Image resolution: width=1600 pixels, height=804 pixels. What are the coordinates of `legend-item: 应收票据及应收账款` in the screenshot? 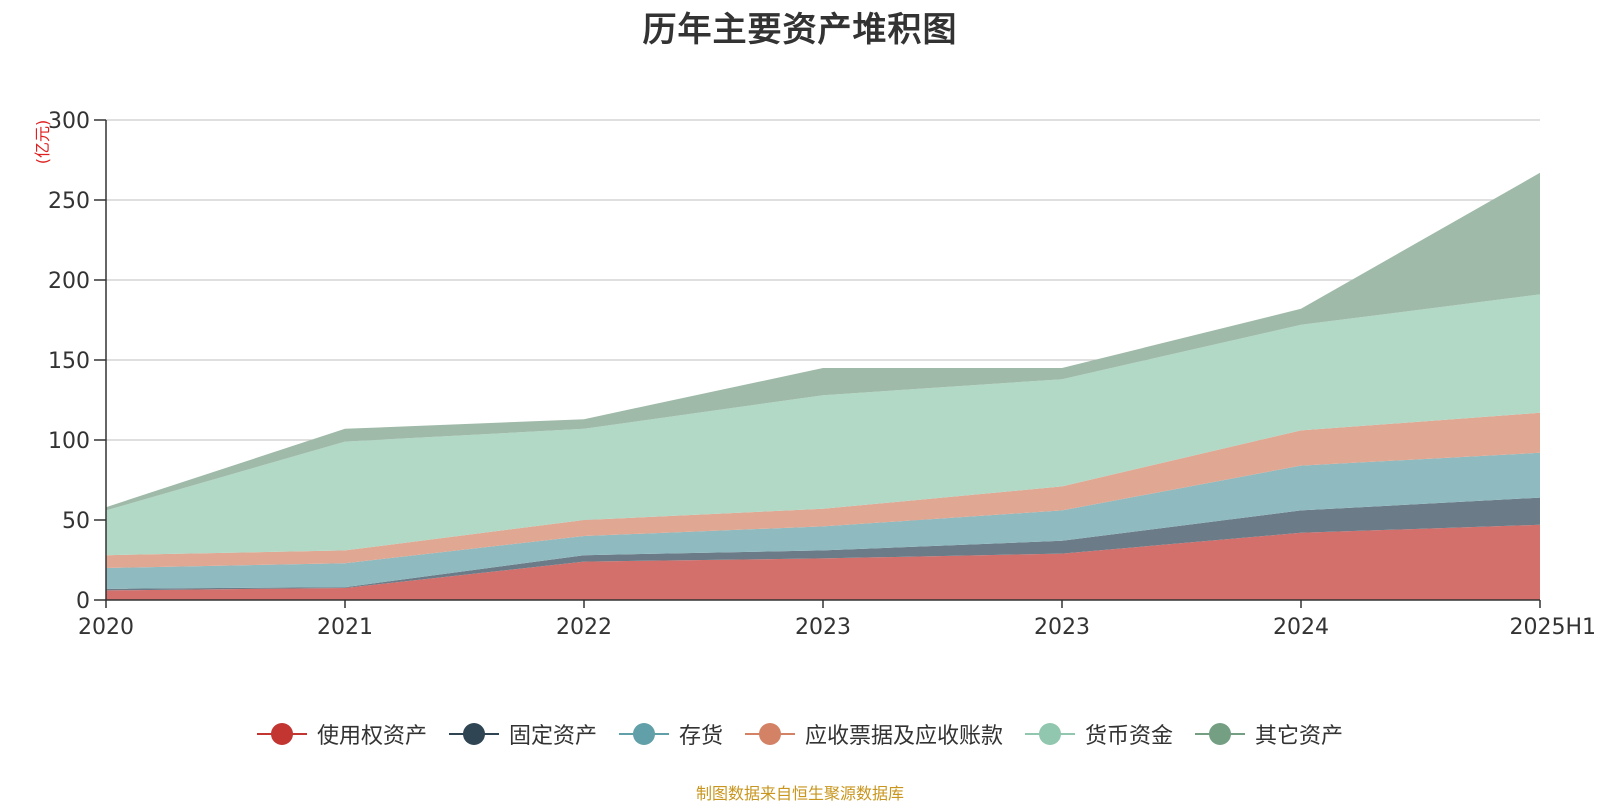 It's located at (874, 734).